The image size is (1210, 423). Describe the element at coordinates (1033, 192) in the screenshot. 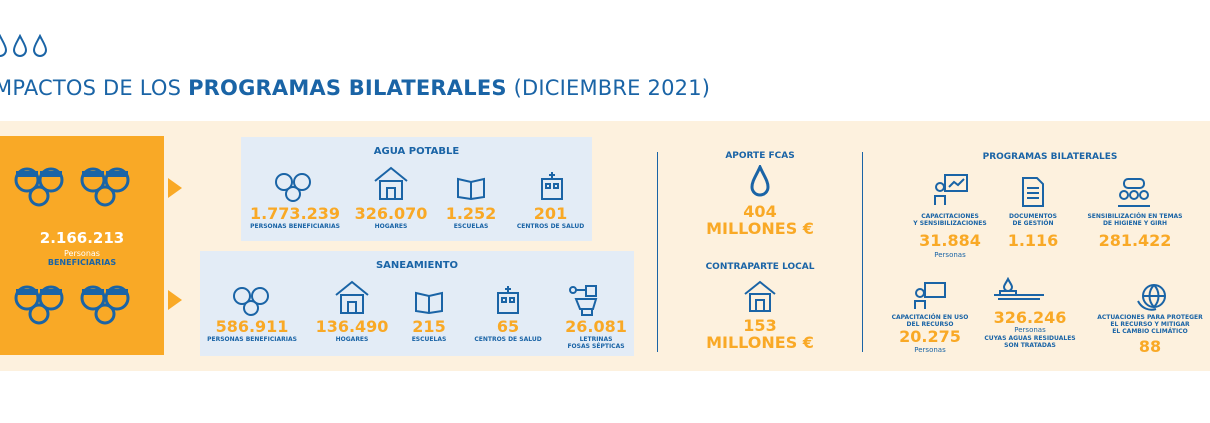

I see `document-icon` at that location.